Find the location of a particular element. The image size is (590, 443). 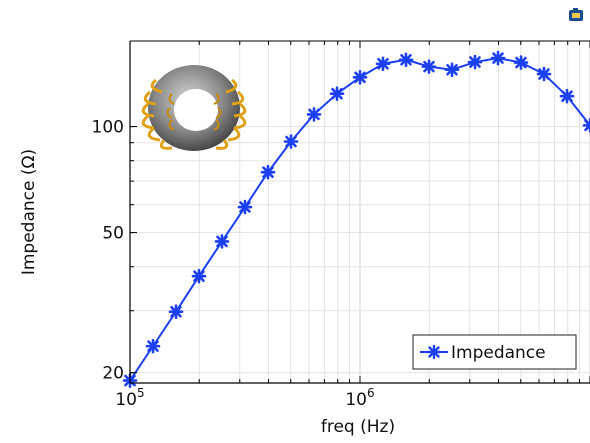

y-tick-label: 100 is located at coordinates (108, 128).